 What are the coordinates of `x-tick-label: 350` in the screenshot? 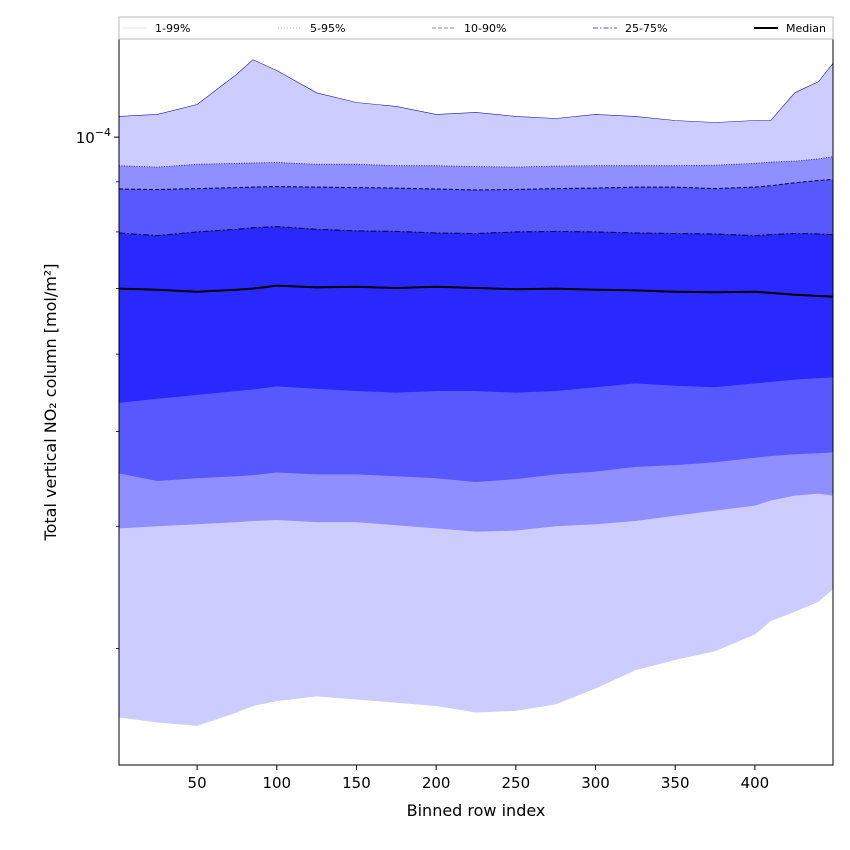 It's located at (675, 783).